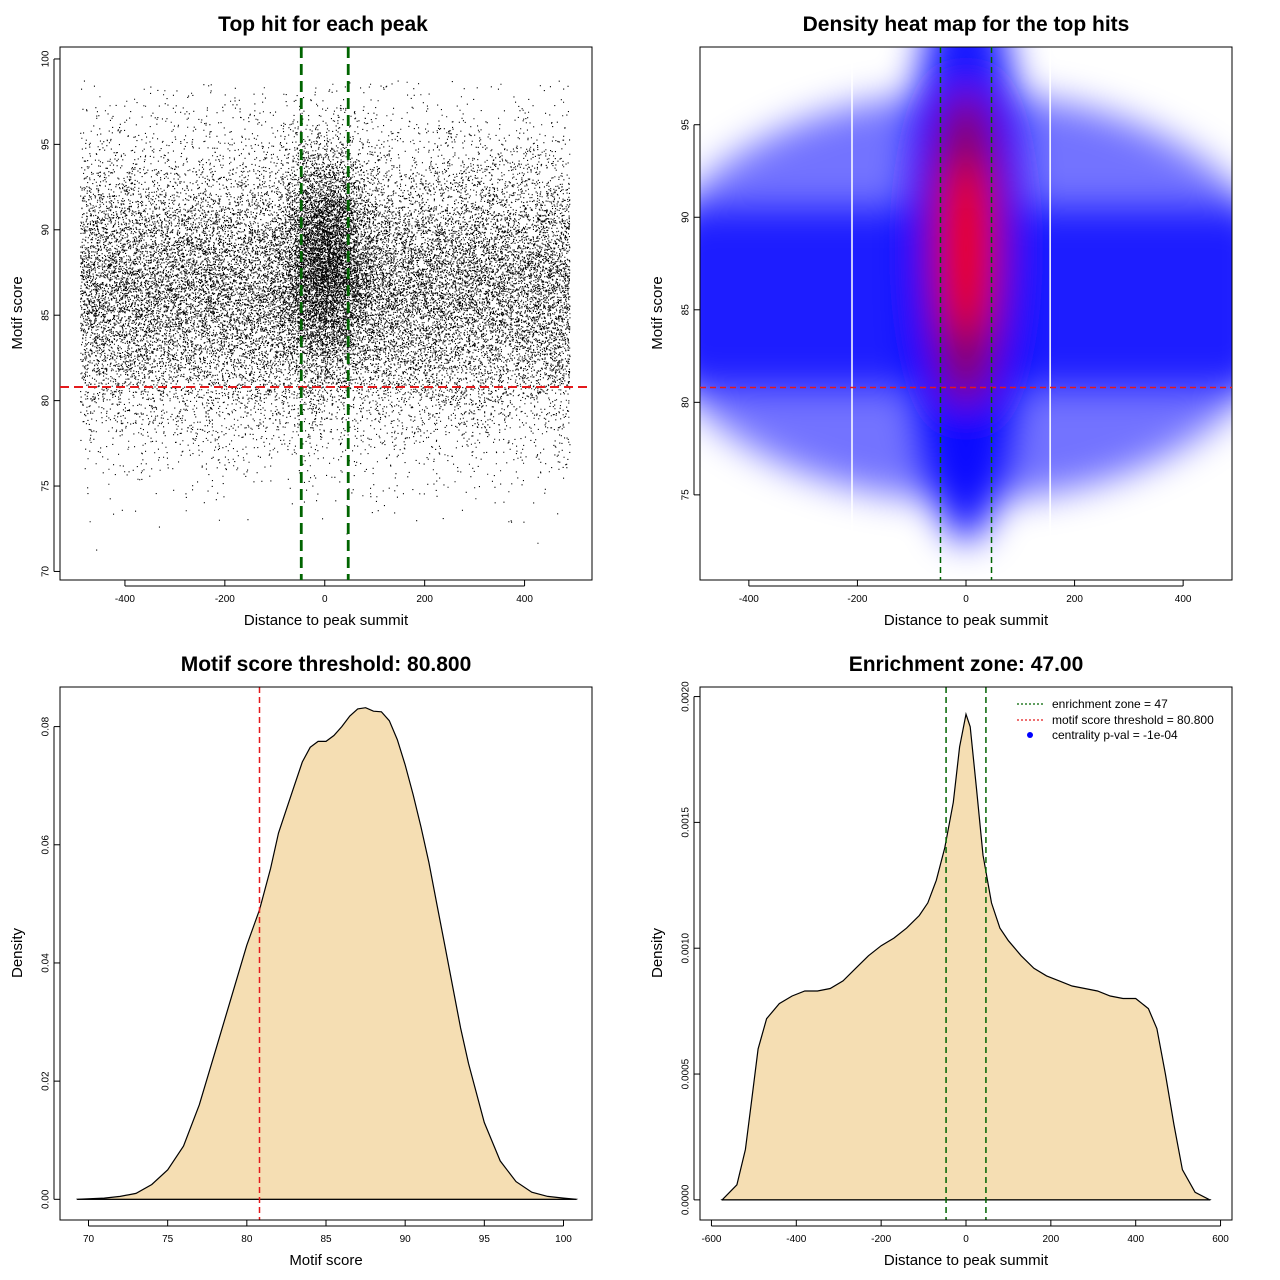 This screenshot has width=1280, height=1280. Describe the element at coordinates (686, 1073) in the screenshot. I see `distance-density-y-tick-label: 0.0005` at that location.